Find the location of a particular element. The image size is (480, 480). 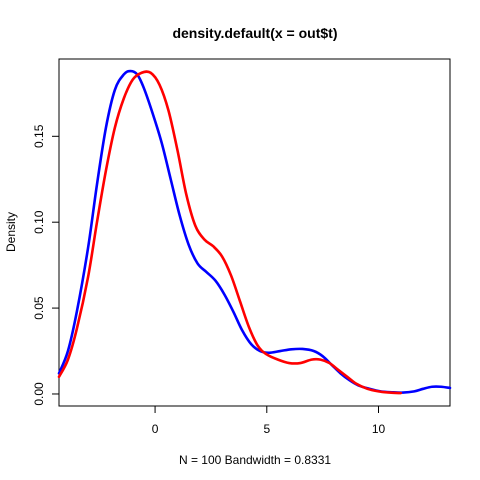

y-tick-label: 0.05 is located at coordinates (39, 308).